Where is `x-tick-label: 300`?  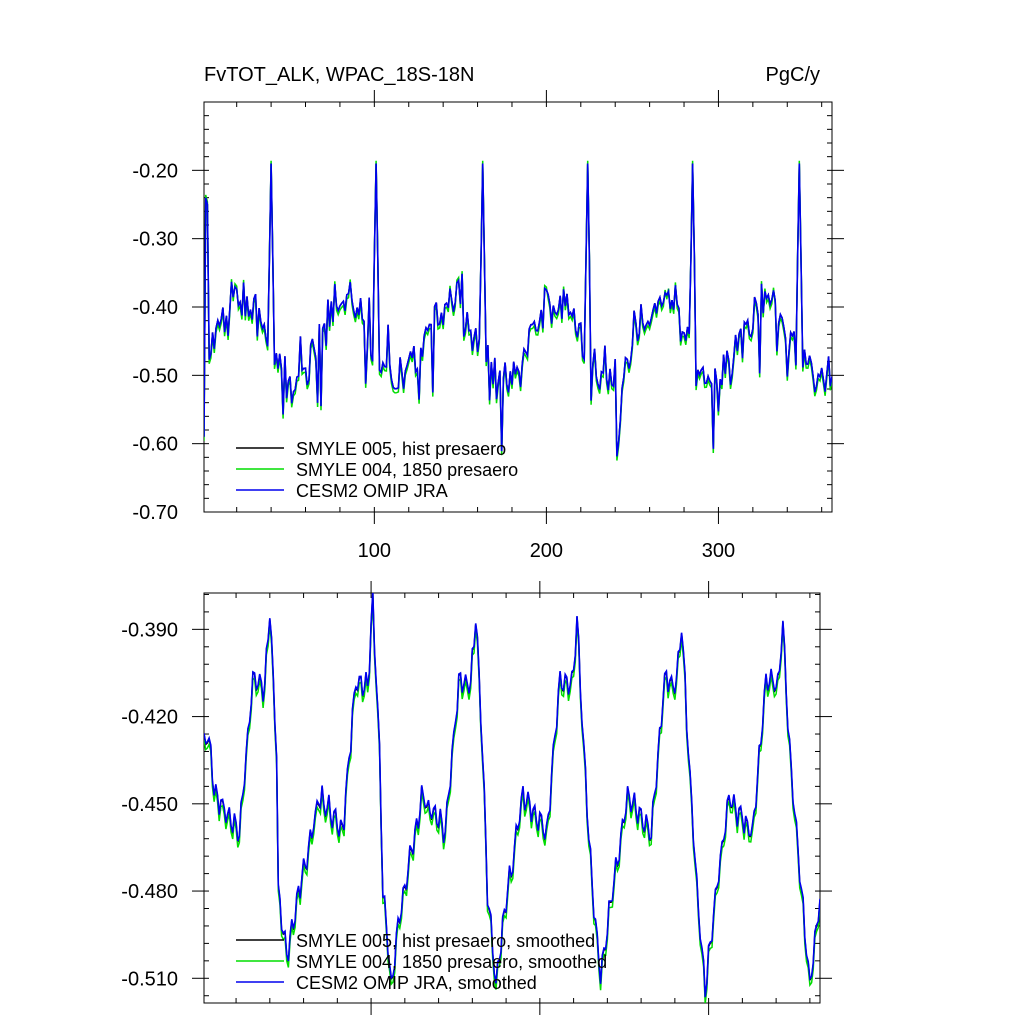 x-tick-label: 300 is located at coordinates (718, 551).